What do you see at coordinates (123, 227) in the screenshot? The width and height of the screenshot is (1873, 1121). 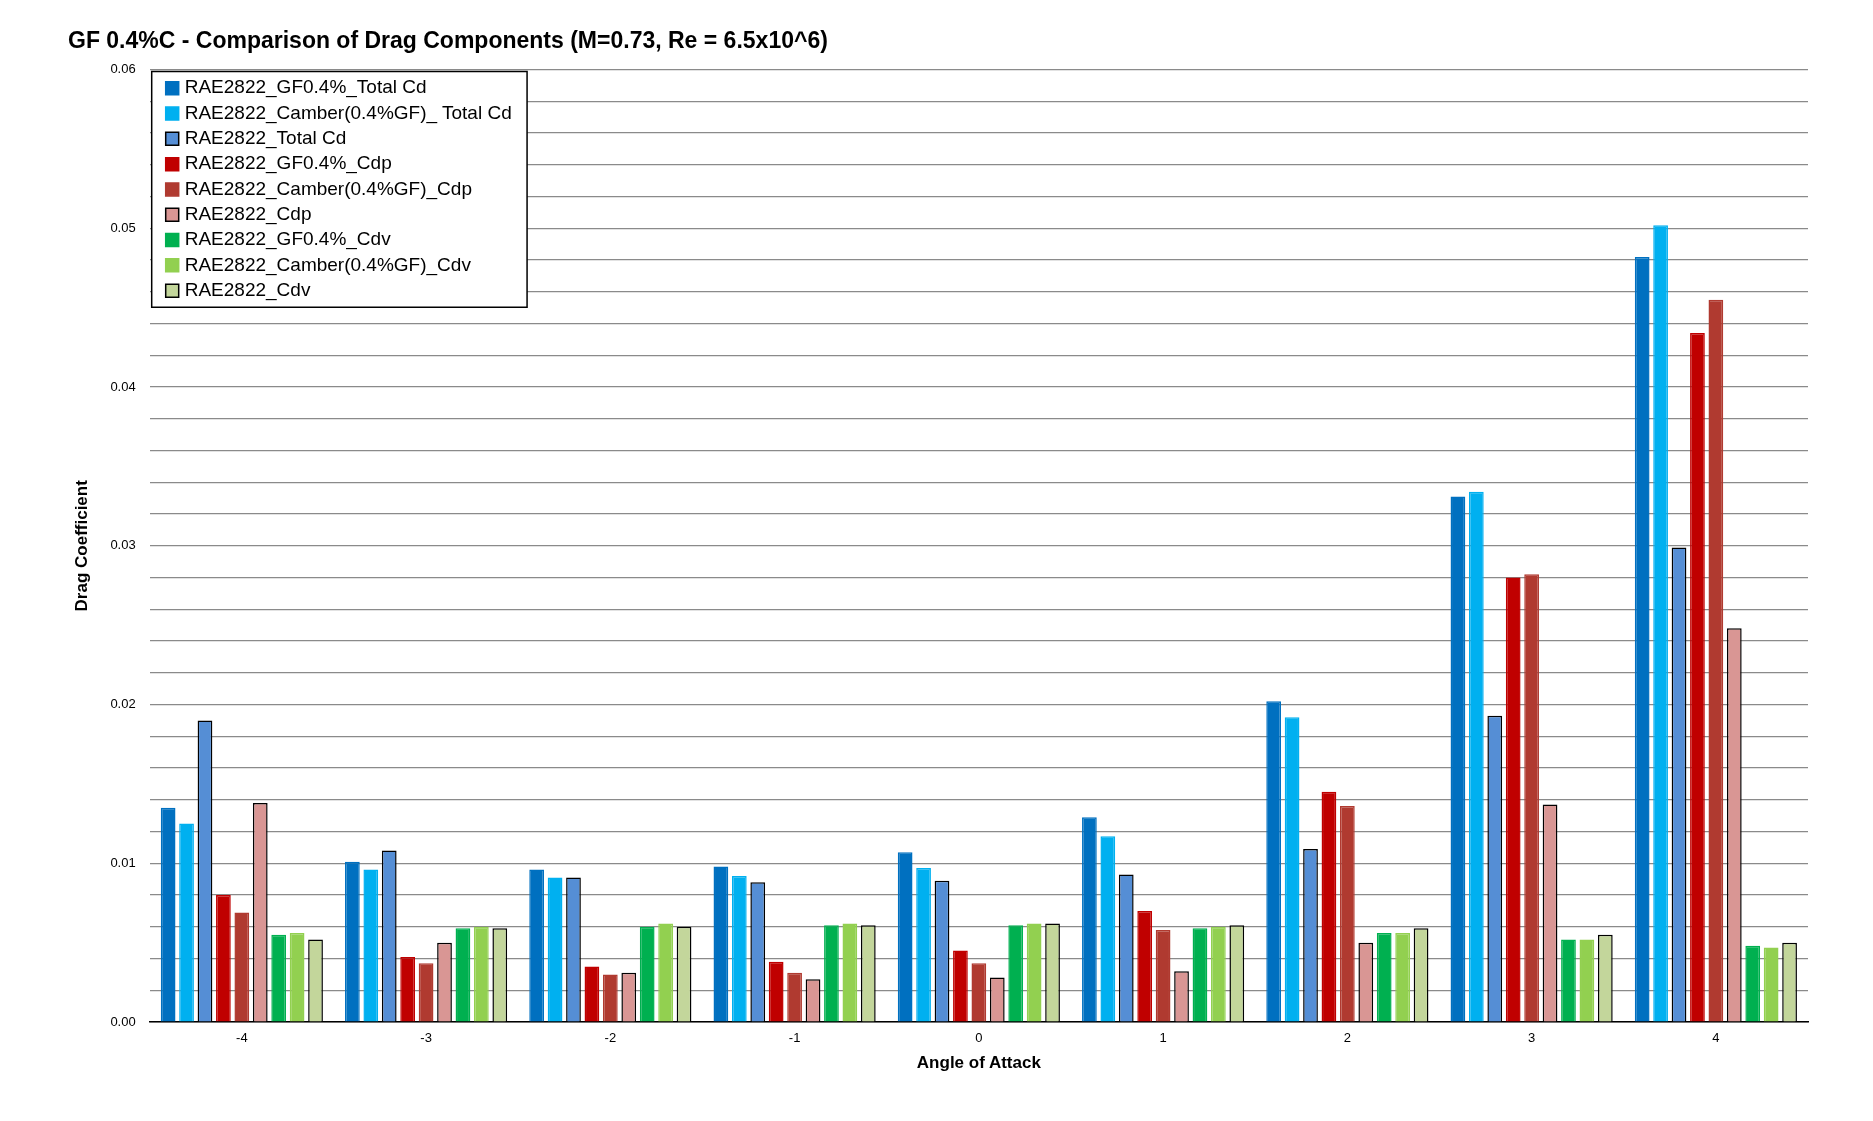 I see `y-tick-label: 0.05` at bounding box center [123, 227].